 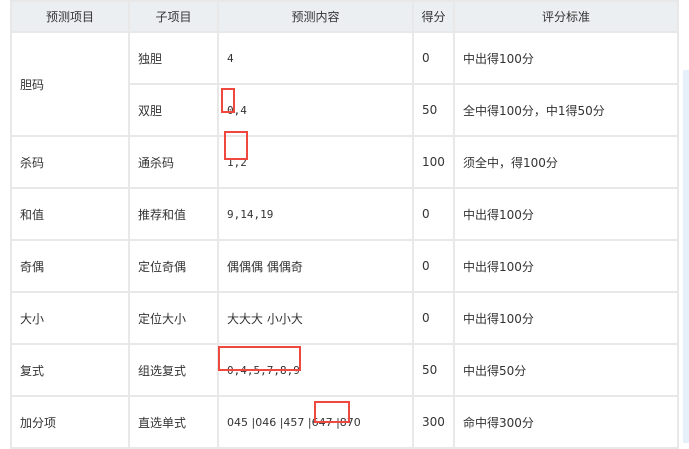 I want to click on score-cell: 300, so click(x=433, y=422).